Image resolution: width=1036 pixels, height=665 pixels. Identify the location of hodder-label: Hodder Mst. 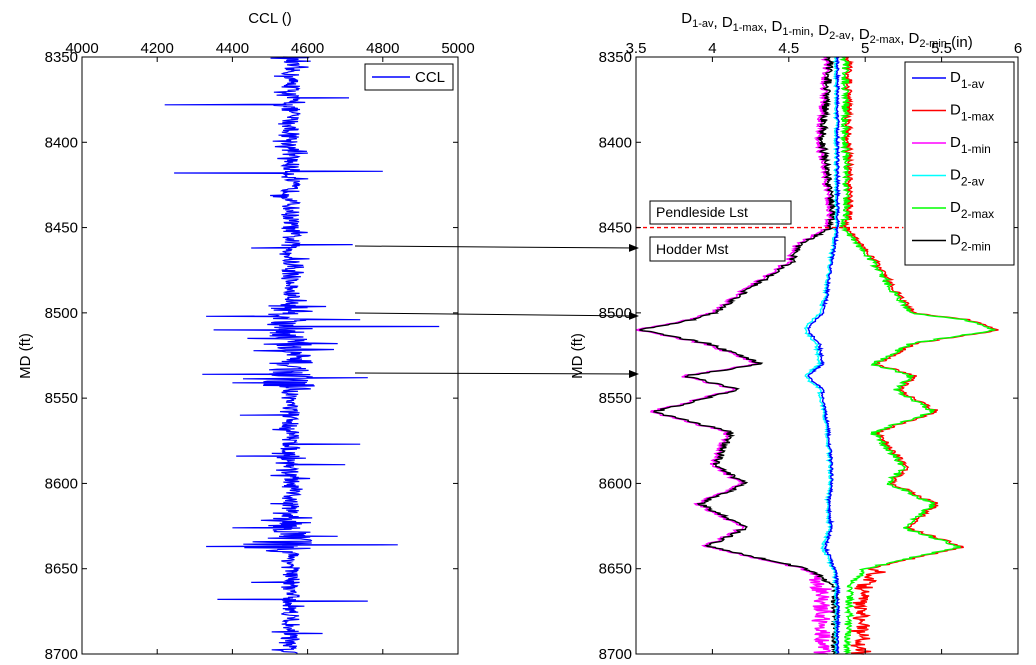
(717, 249).